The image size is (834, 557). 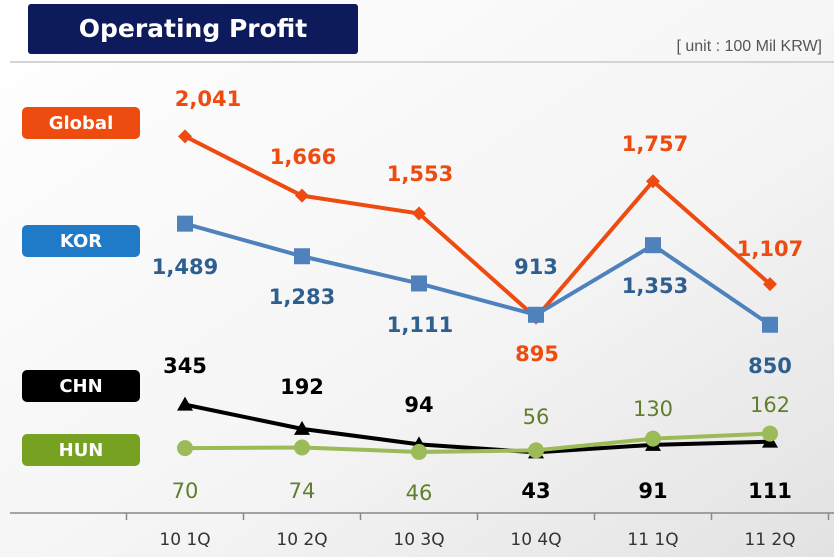 What do you see at coordinates (652, 540) in the screenshot?
I see `x-tick-label: 11 1Q` at bounding box center [652, 540].